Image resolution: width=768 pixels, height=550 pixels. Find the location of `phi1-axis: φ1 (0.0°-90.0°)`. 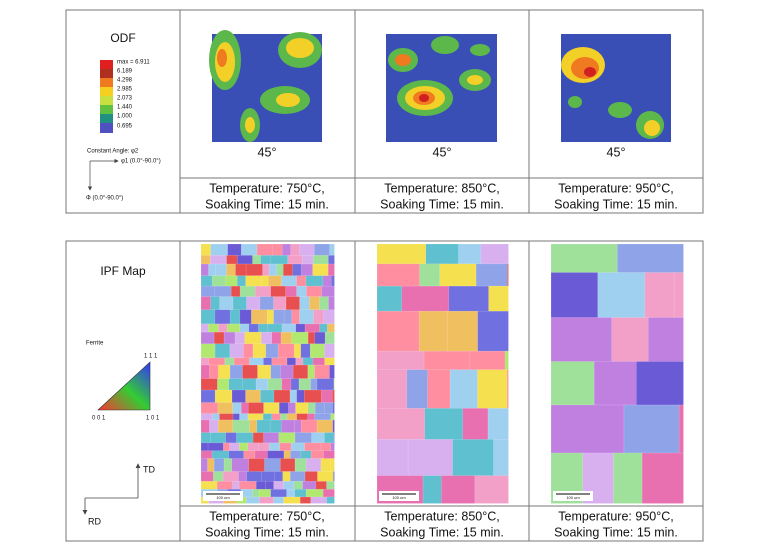

phi1-axis: φ1 (0.0°-90.0°) is located at coordinates (141, 162).